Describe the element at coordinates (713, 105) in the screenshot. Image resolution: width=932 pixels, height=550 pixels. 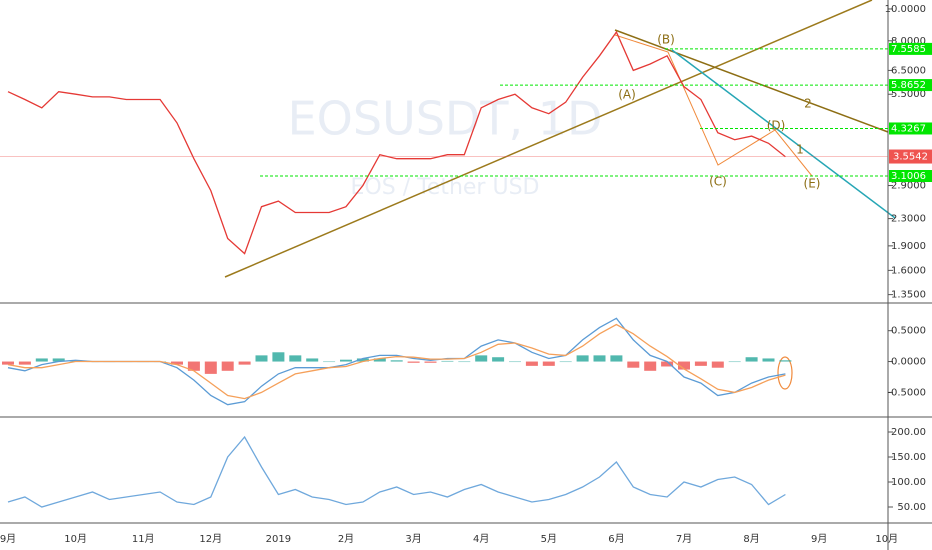
I see `wave-path` at that location.